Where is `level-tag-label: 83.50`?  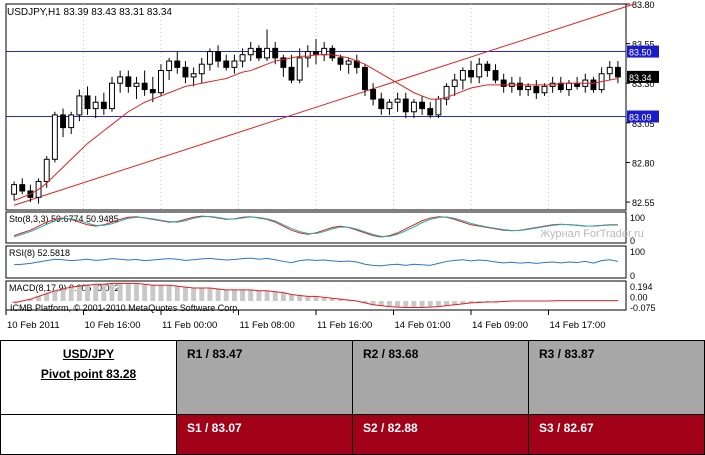
level-tag-label: 83.50 is located at coordinates (640, 53).